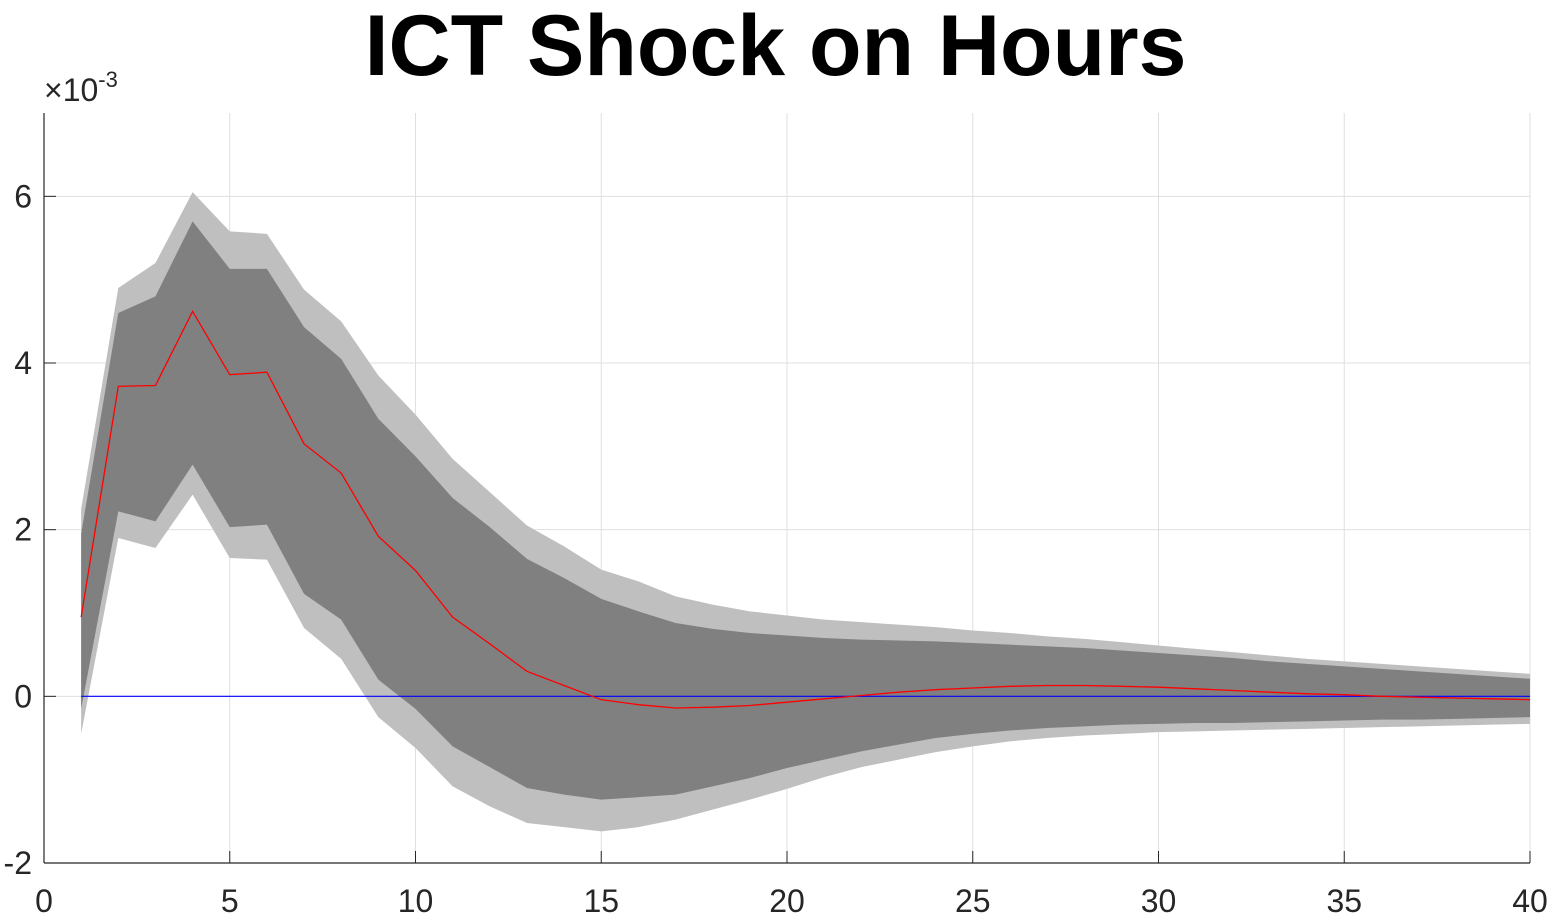 This screenshot has height=914, width=1551. Describe the element at coordinates (23, 530) in the screenshot. I see `y-tick-label: 2` at that location.